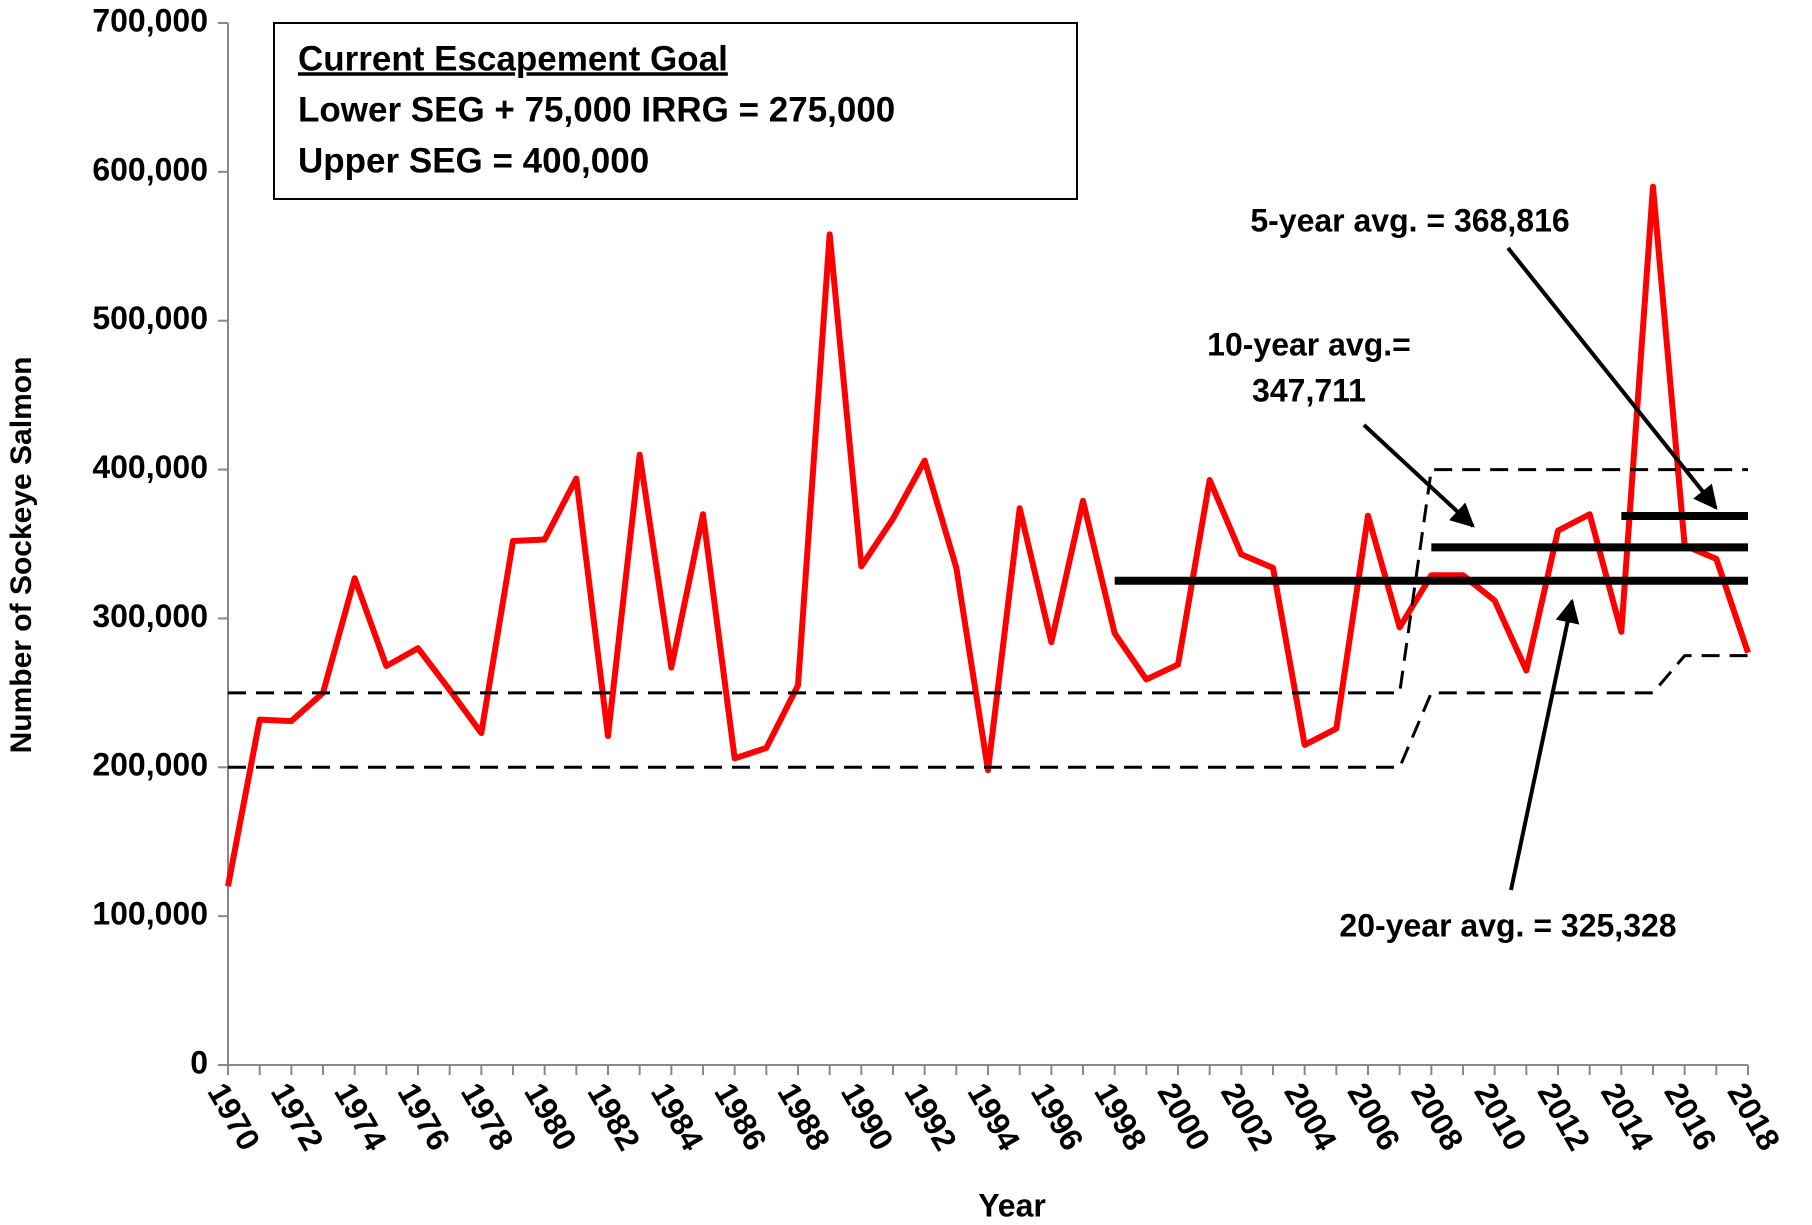 The width and height of the screenshot is (1812, 1225). What do you see at coordinates (150, 169) in the screenshot?
I see `y-tick-label: 600,000` at bounding box center [150, 169].